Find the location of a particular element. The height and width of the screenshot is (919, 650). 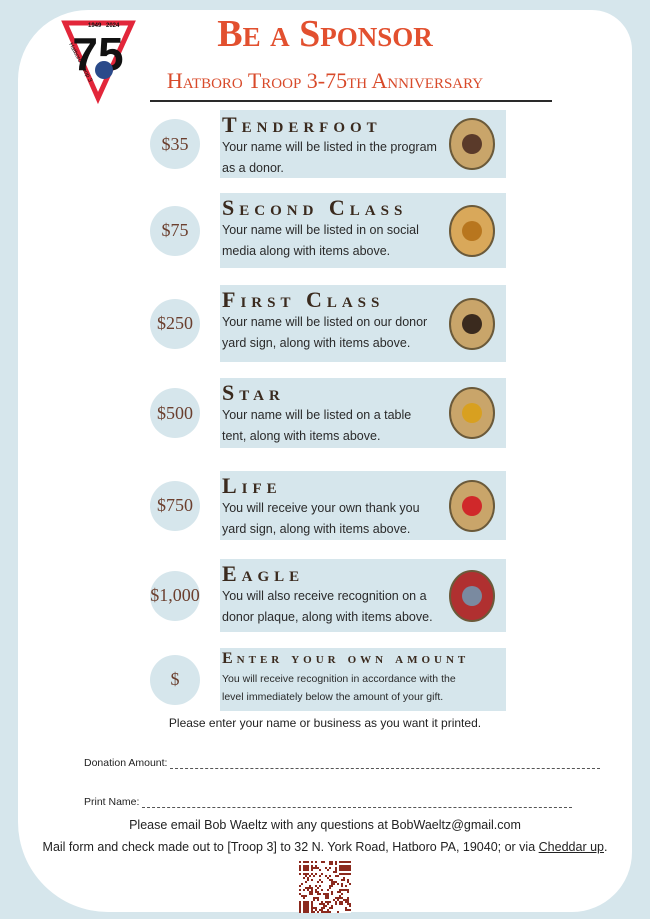

cheddar-link: Cheddar up is located at coordinates (571, 847).